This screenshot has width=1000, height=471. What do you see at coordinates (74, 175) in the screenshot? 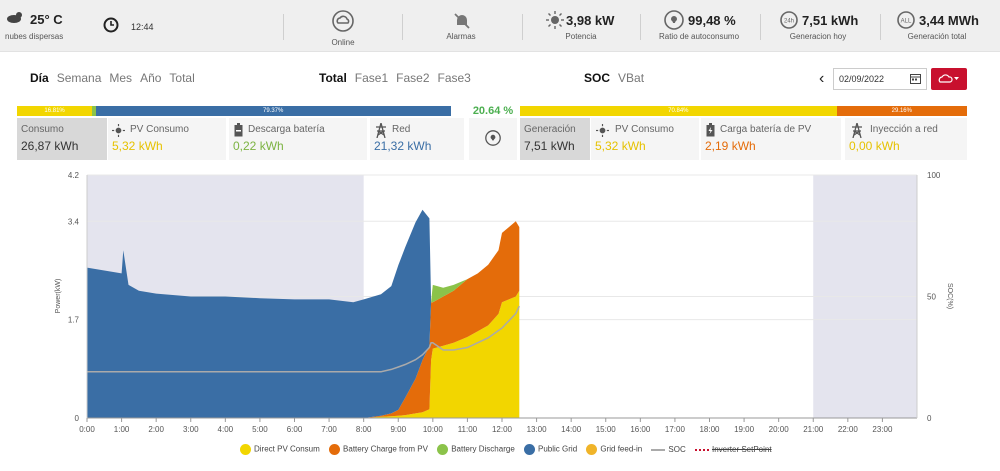
I see `y-tick-label: 4.2` at bounding box center [74, 175].